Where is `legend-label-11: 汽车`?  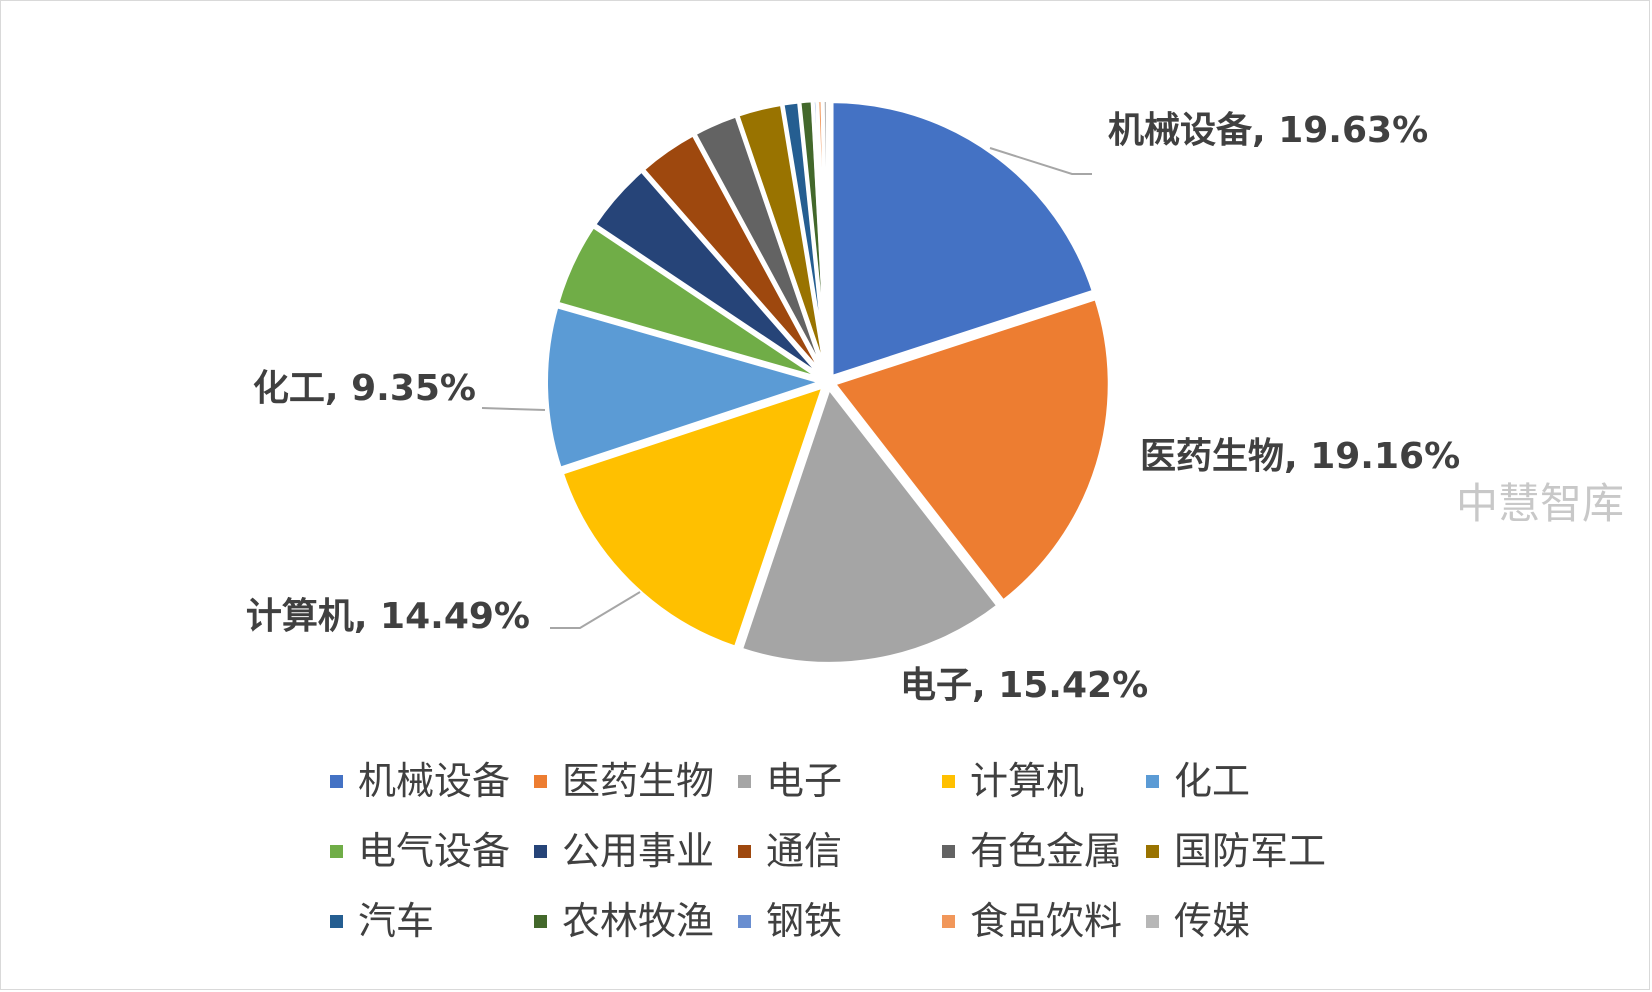
legend-label-11: 汽车 is located at coordinates (396, 921).